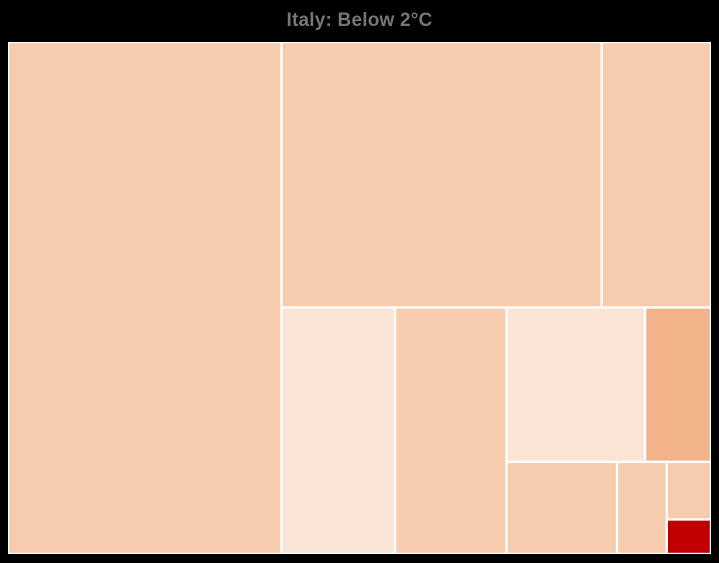 This screenshot has height=563, width=719. Describe the element at coordinates (359, 20) in the screenshot. I see `chart-title: Italy: Below 2°C` at that location.